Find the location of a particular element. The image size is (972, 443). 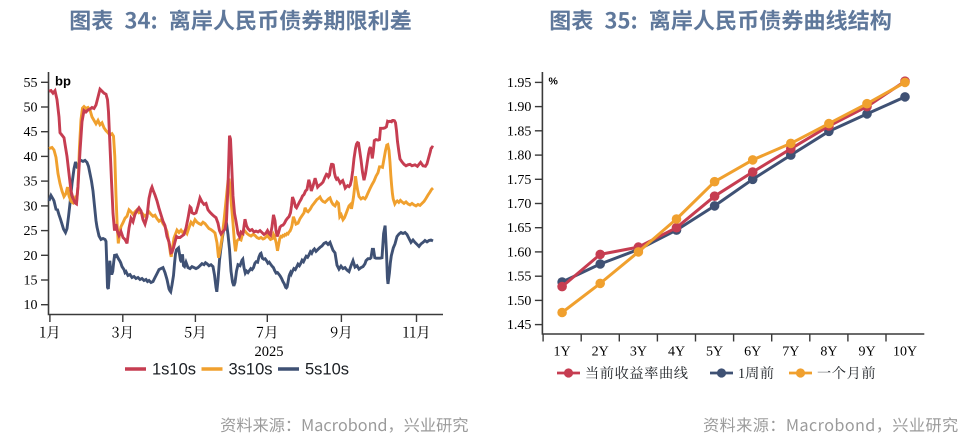

svg-text: 15 is located at coordinates (31, 281).